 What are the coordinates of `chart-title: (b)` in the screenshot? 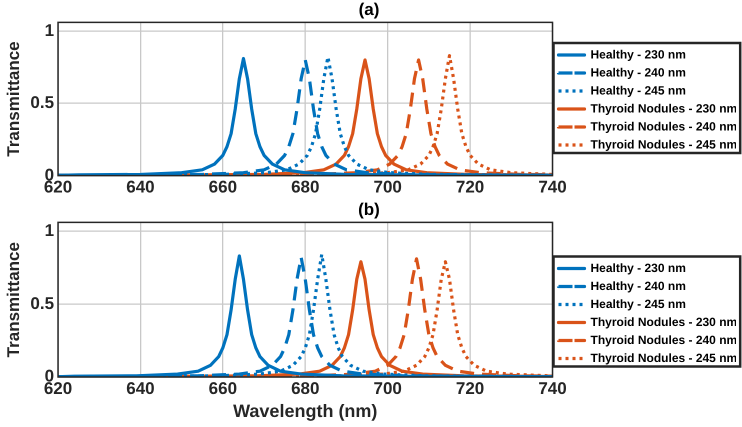 It's located at (369, 209).